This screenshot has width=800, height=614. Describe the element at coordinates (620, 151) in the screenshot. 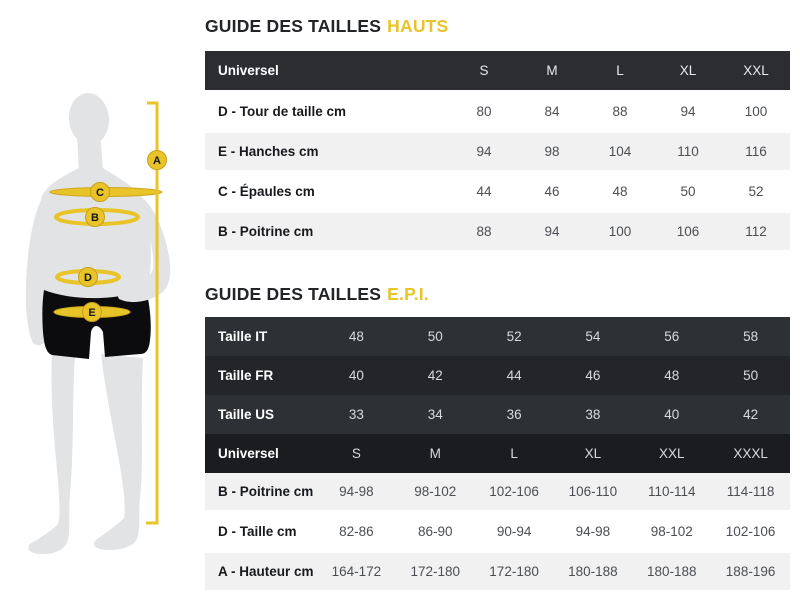

I see `row-value: 104` at that location.